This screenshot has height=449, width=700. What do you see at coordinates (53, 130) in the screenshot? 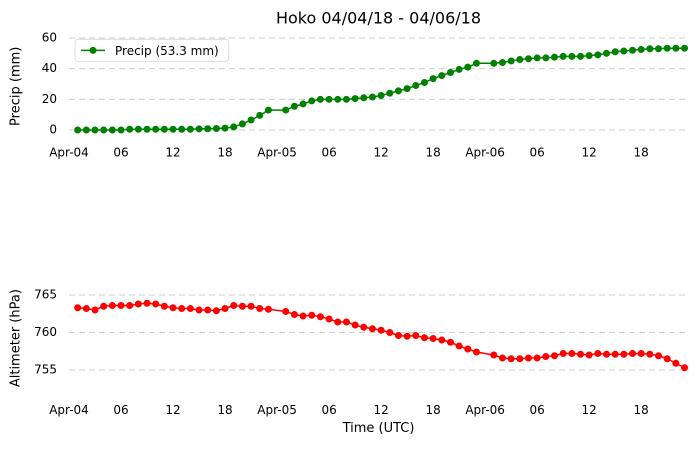
I see `y-tick-label: 0` at bounding box center [53, 130].